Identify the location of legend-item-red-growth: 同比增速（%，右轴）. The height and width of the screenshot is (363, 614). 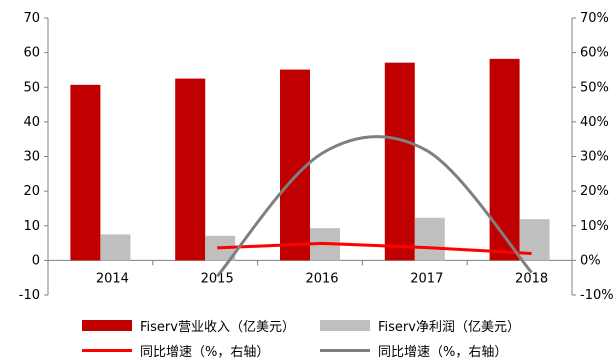
(175, 350).